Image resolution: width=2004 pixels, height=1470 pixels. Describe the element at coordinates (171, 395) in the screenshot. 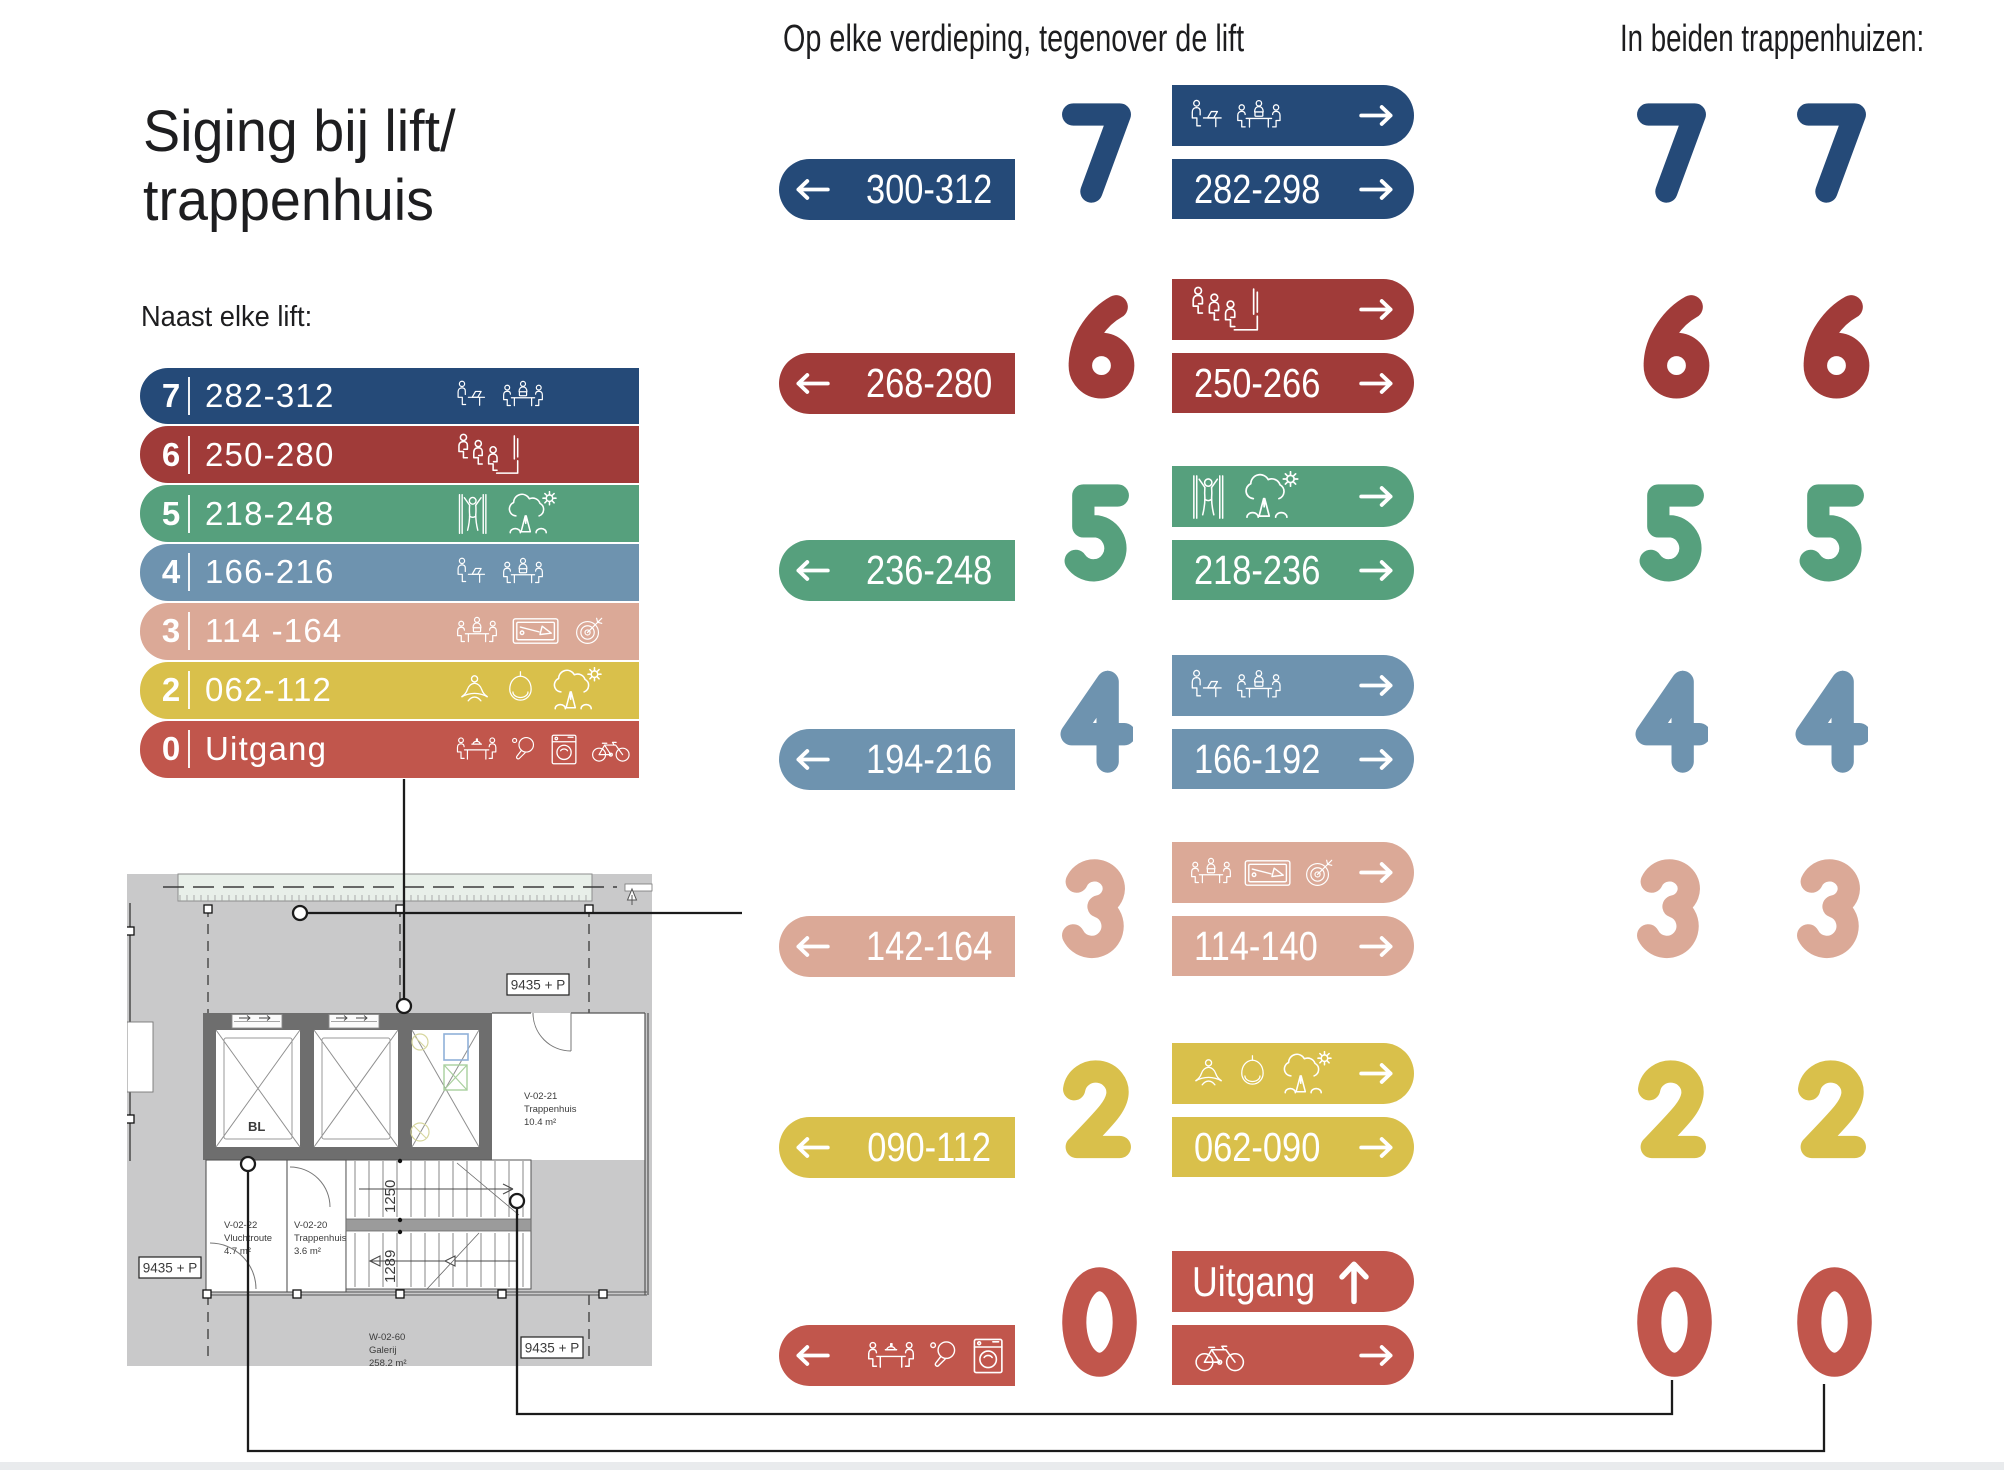

I see `bar-level: 7` at that location.